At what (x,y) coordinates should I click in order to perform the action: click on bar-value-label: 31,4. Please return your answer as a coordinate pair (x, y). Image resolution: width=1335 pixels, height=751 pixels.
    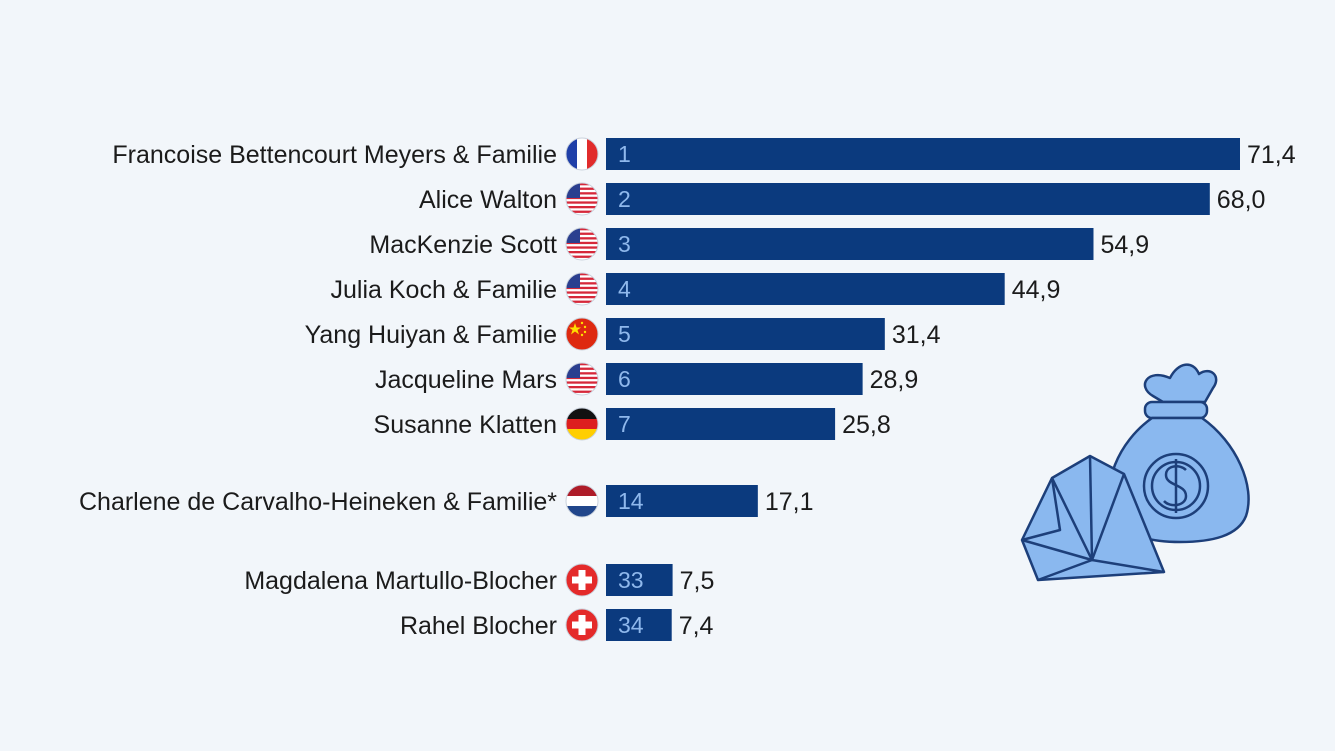
    Looking at the image, I should click on (916, 335).